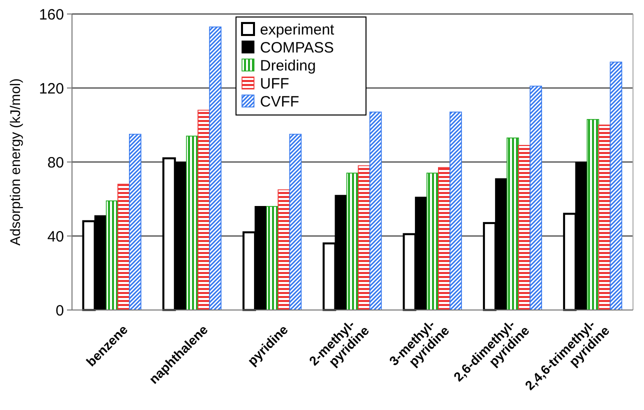 The height and width of the screenshot is (410, 644). I want to click on y-tick-label: 120, so click(51, 89).